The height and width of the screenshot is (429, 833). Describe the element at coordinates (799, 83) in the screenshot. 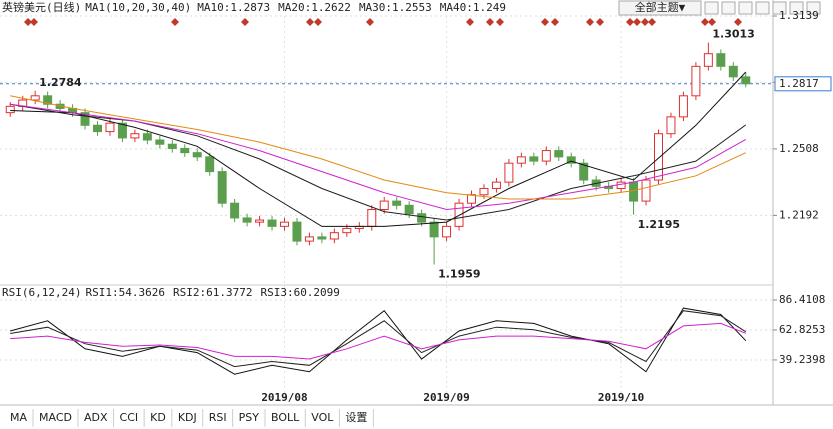

I see `last-price-label: 1.2817` at that location.